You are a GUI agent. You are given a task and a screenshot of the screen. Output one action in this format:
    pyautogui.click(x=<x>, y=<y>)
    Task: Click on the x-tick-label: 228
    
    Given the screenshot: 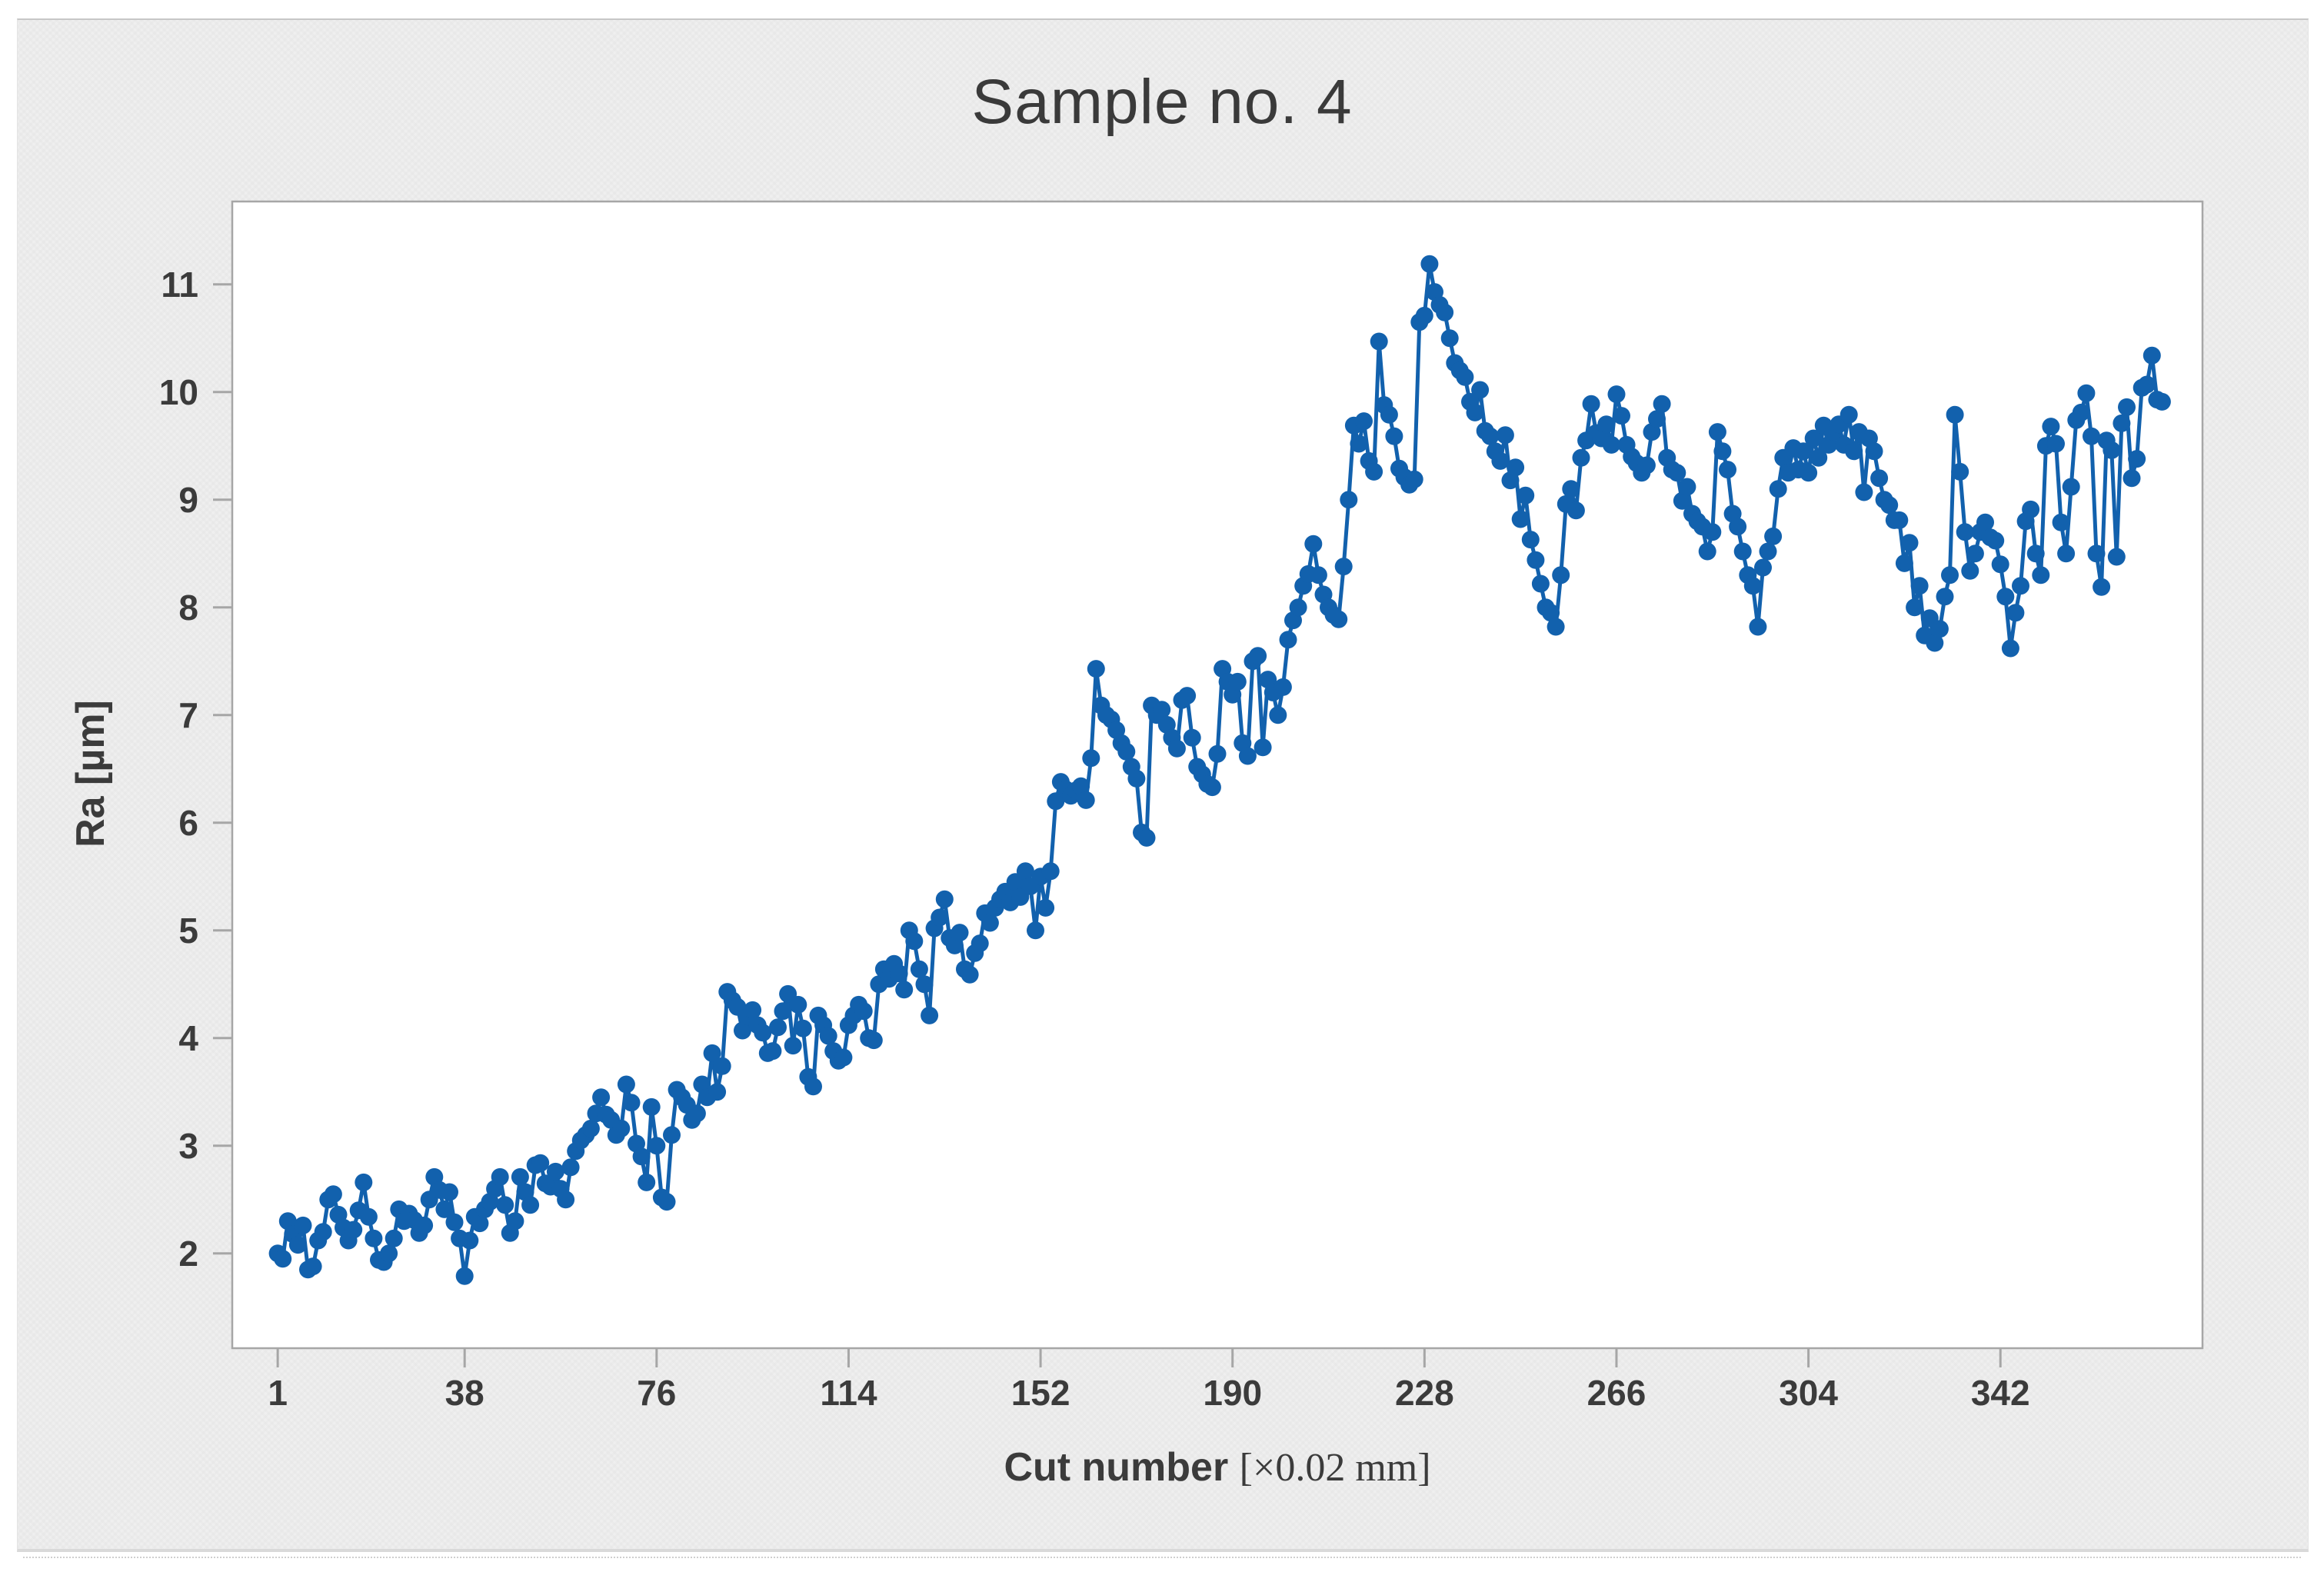 What is the action you would take?
    pyautogui.click(x=1424, y=1393)
    